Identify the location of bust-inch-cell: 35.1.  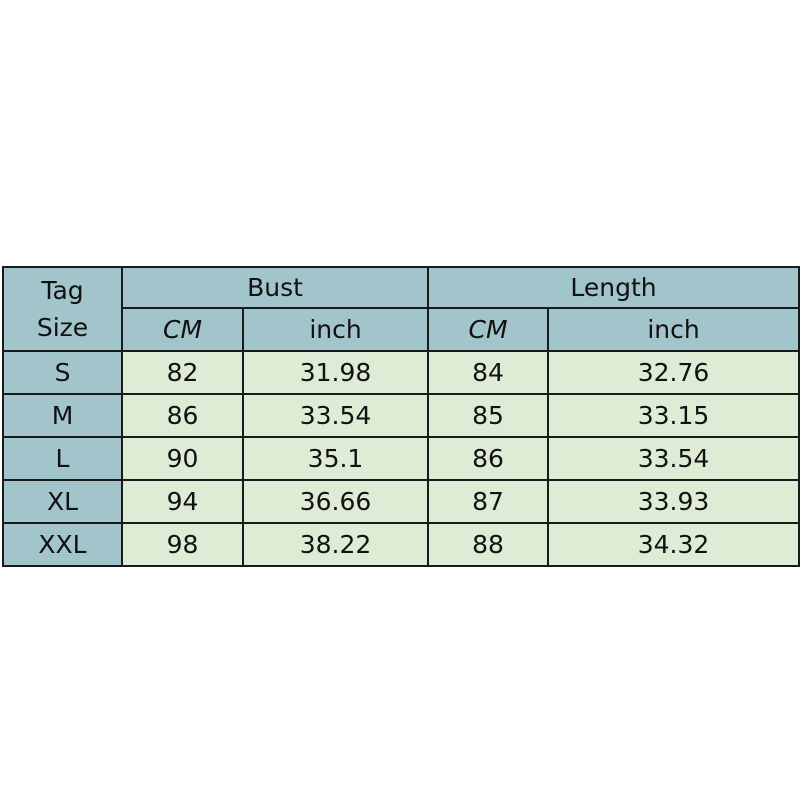
(335, 458).